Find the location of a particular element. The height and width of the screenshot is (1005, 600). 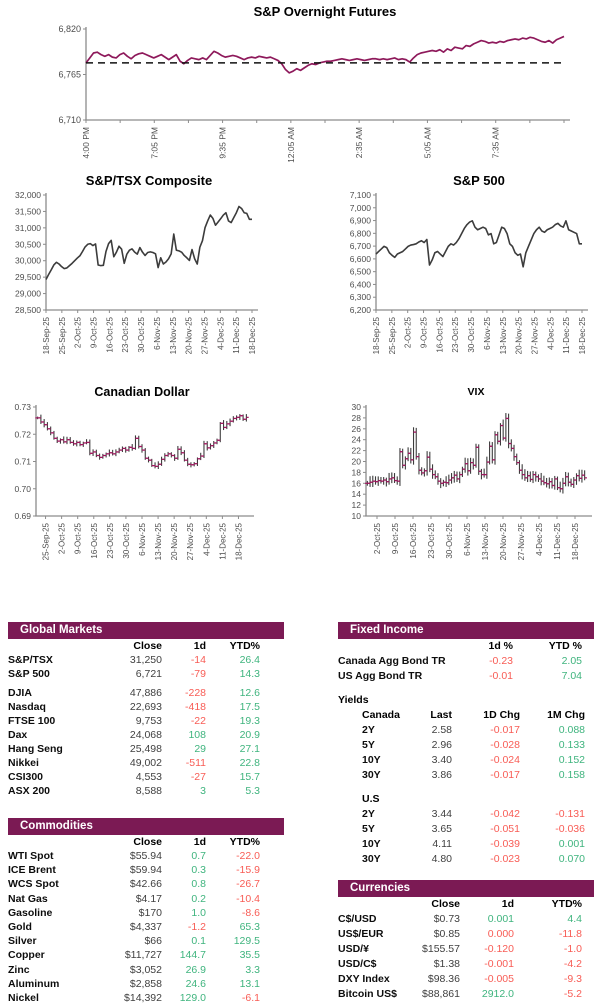

row-label: 5Y is located at coordinates (368, 829).